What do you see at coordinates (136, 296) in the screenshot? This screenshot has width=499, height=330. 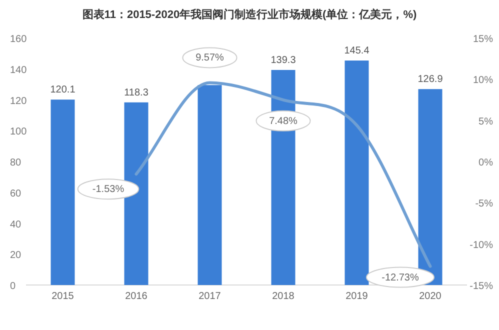 I see `xtick: 2016` at bounding box center [136, 296].